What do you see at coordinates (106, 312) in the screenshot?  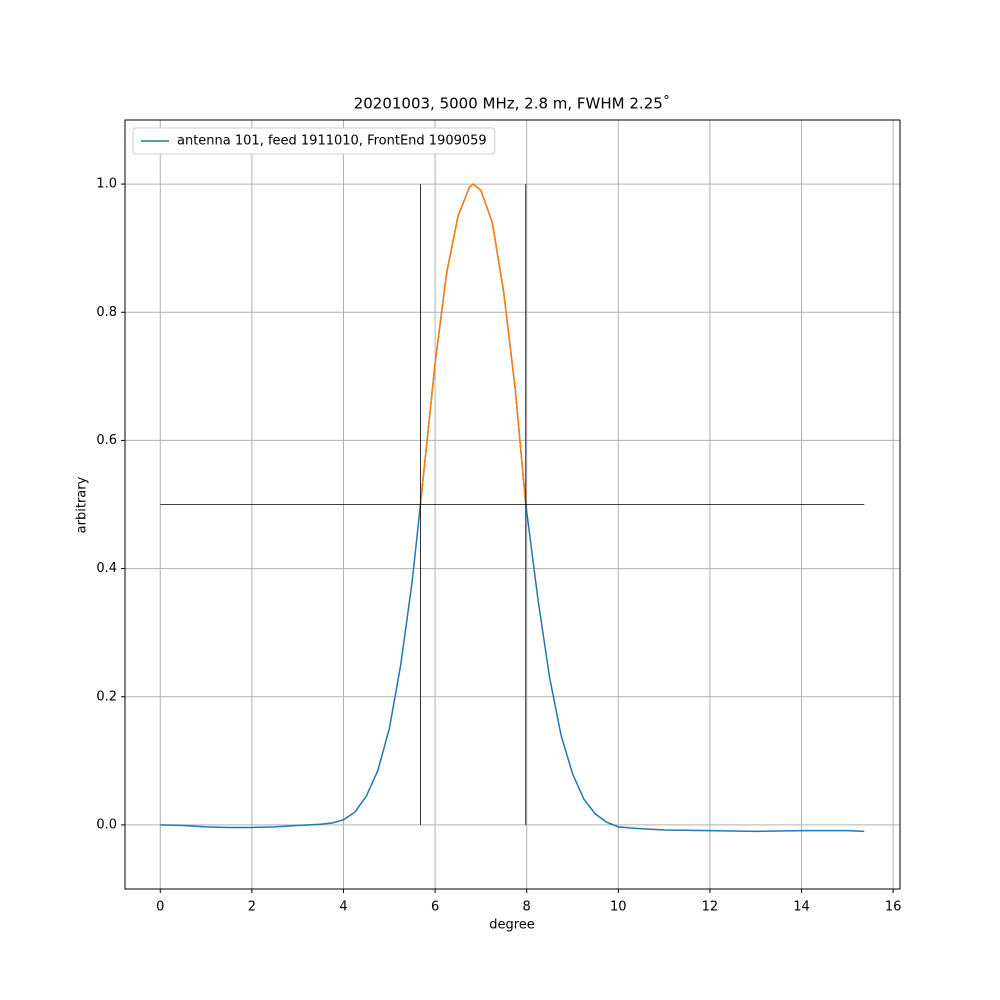 I see `y-tick-label: 0.8` at bounding box center [106, 312].